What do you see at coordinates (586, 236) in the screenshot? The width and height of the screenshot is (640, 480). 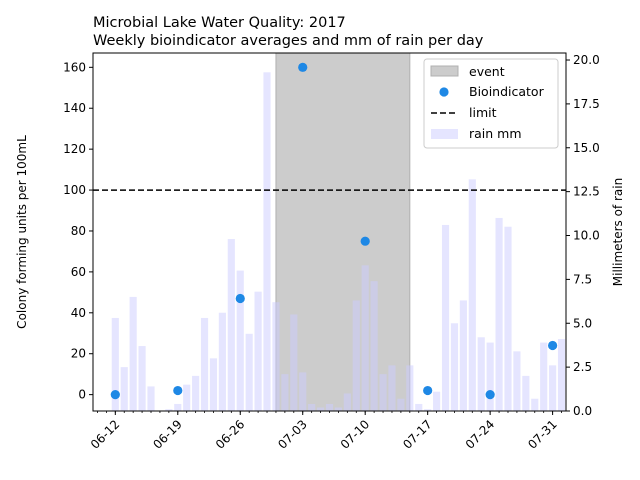 I see `y2-tick-label: 10.0` at bounding box center [586, 236].